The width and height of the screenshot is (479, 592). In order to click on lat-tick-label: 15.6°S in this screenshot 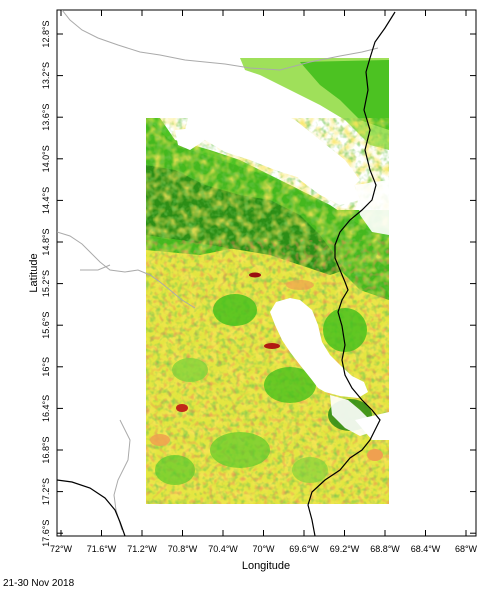, I will do `click(46, 325)`.